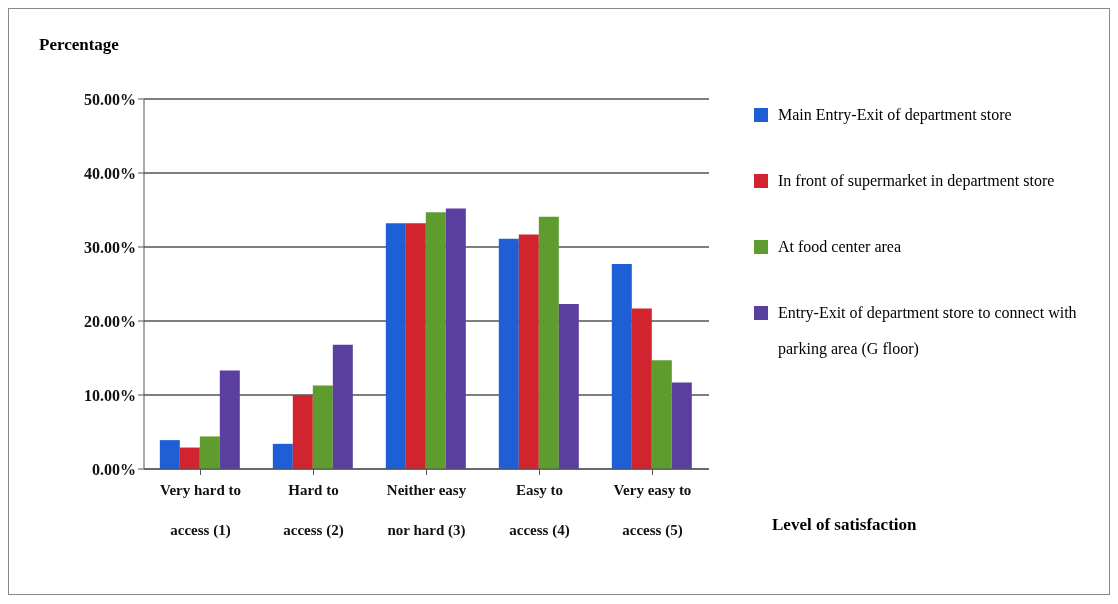 The width and height of the screenshot is (1118, 604). What do you see at coordinates (110, 395) in the screenshot?
I see `y-tick-label: 10.00%` at bounding box center [110, 395].